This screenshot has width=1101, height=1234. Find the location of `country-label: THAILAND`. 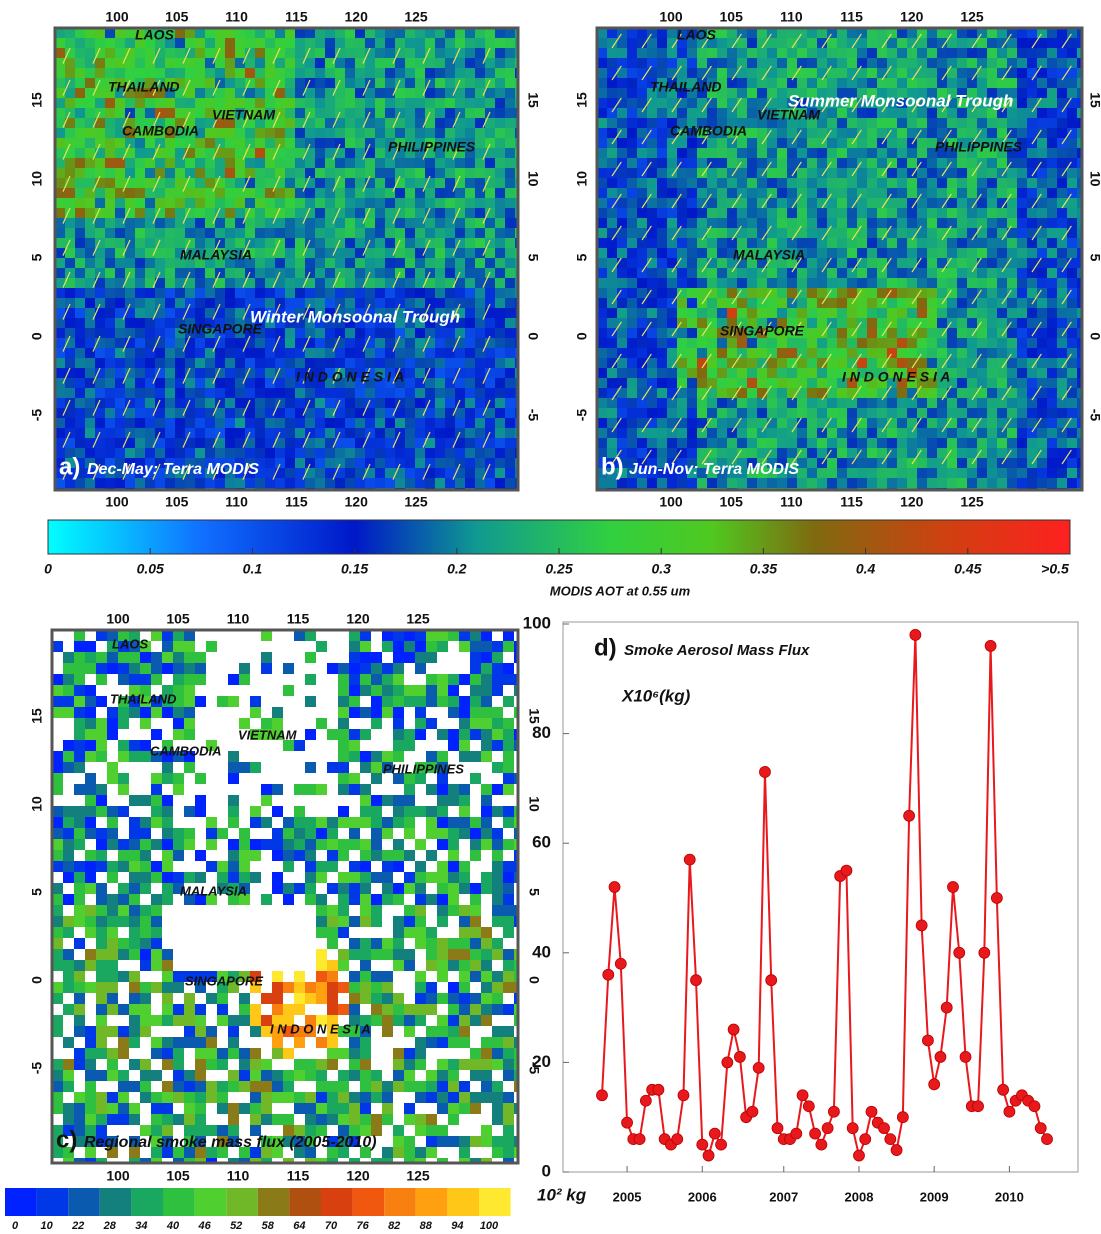

country-label: THAILAND is located at coordinates (144, 87).